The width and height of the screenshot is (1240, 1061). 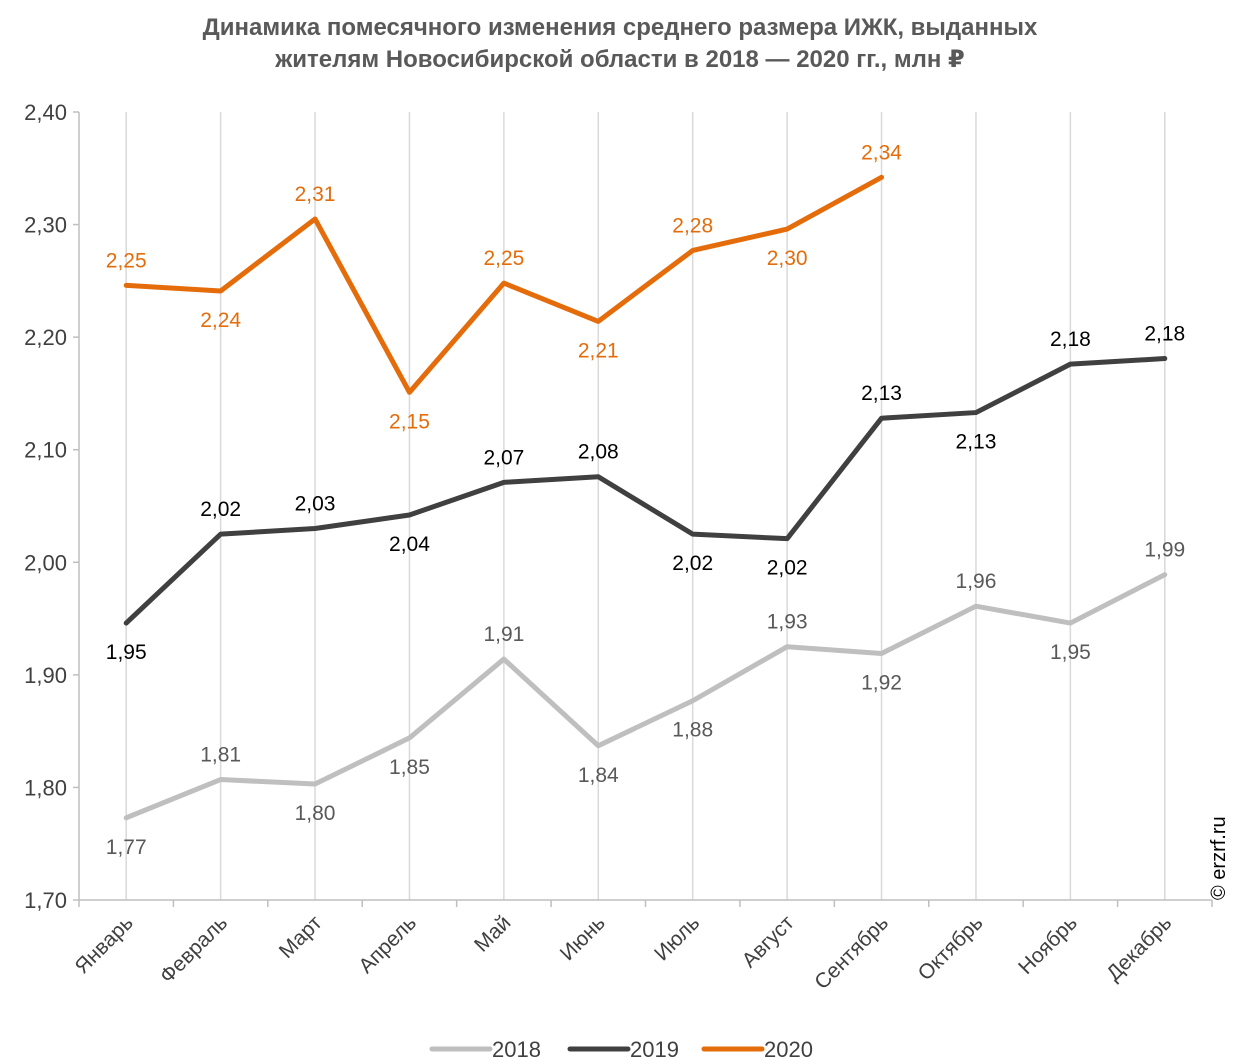 I want to click on data-label-2018: 1,95, so click(x=1070, y=652).